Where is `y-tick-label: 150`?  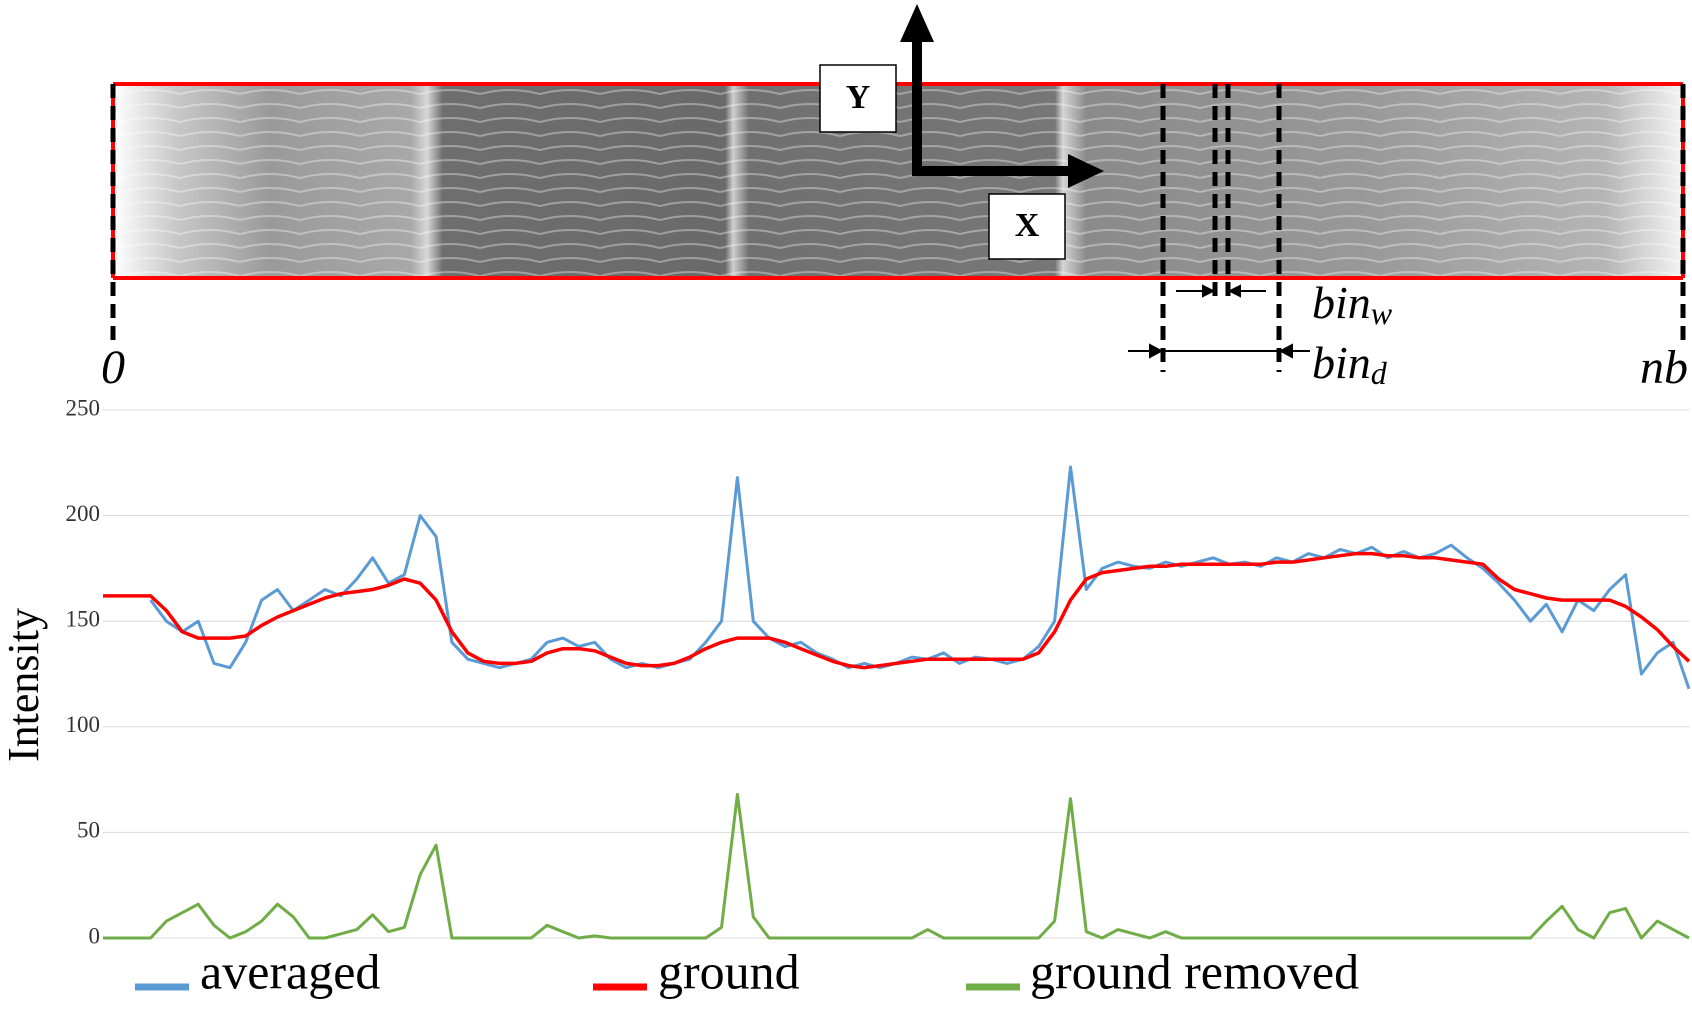
y-tick-label: 150 is located at coordinates (83, 618).